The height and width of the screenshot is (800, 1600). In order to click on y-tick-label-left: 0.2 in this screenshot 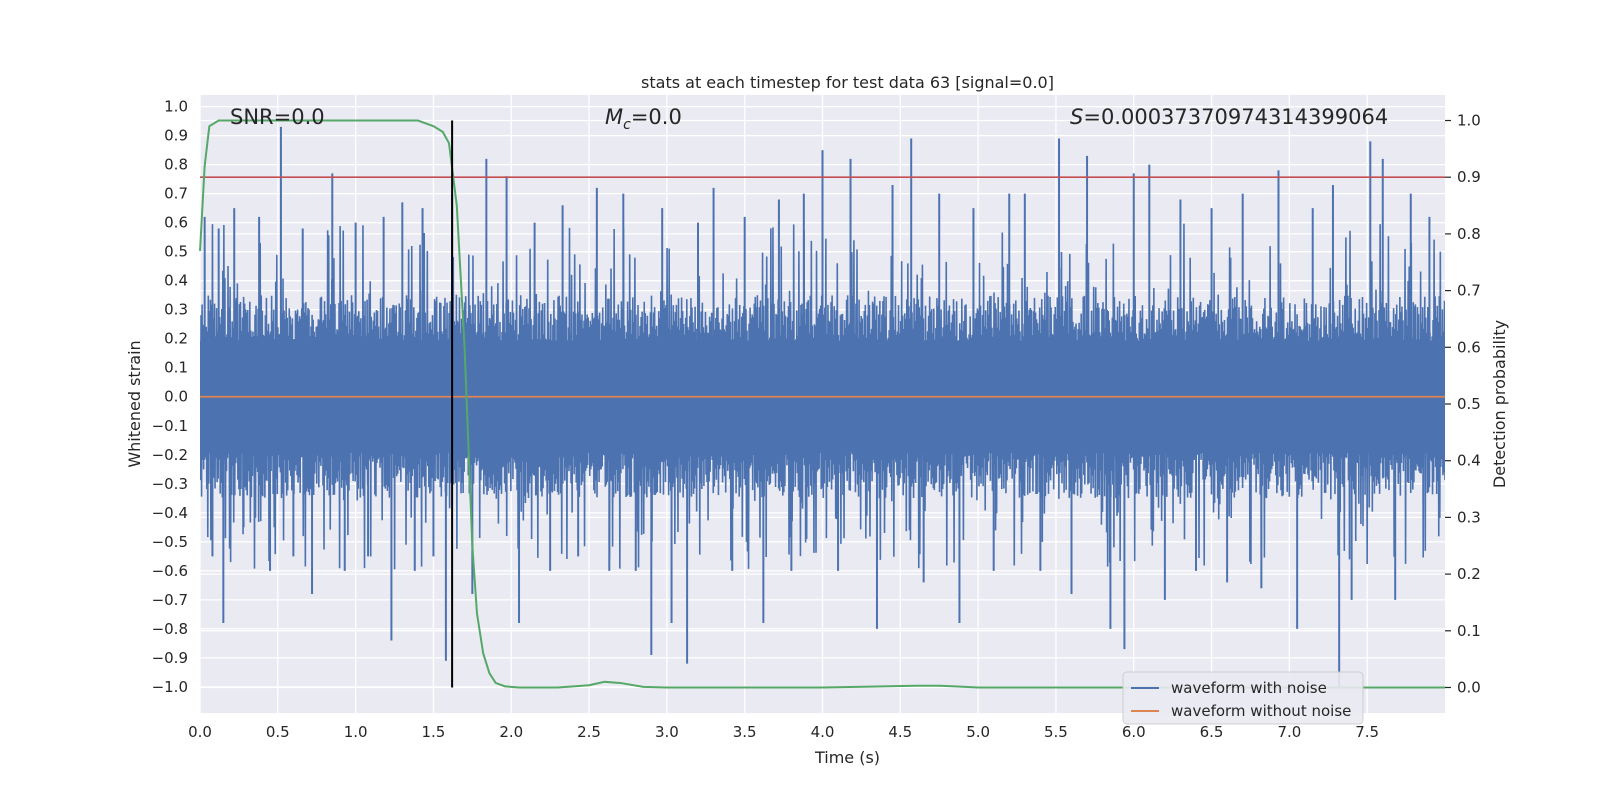, I will do `click(176, 339)`.